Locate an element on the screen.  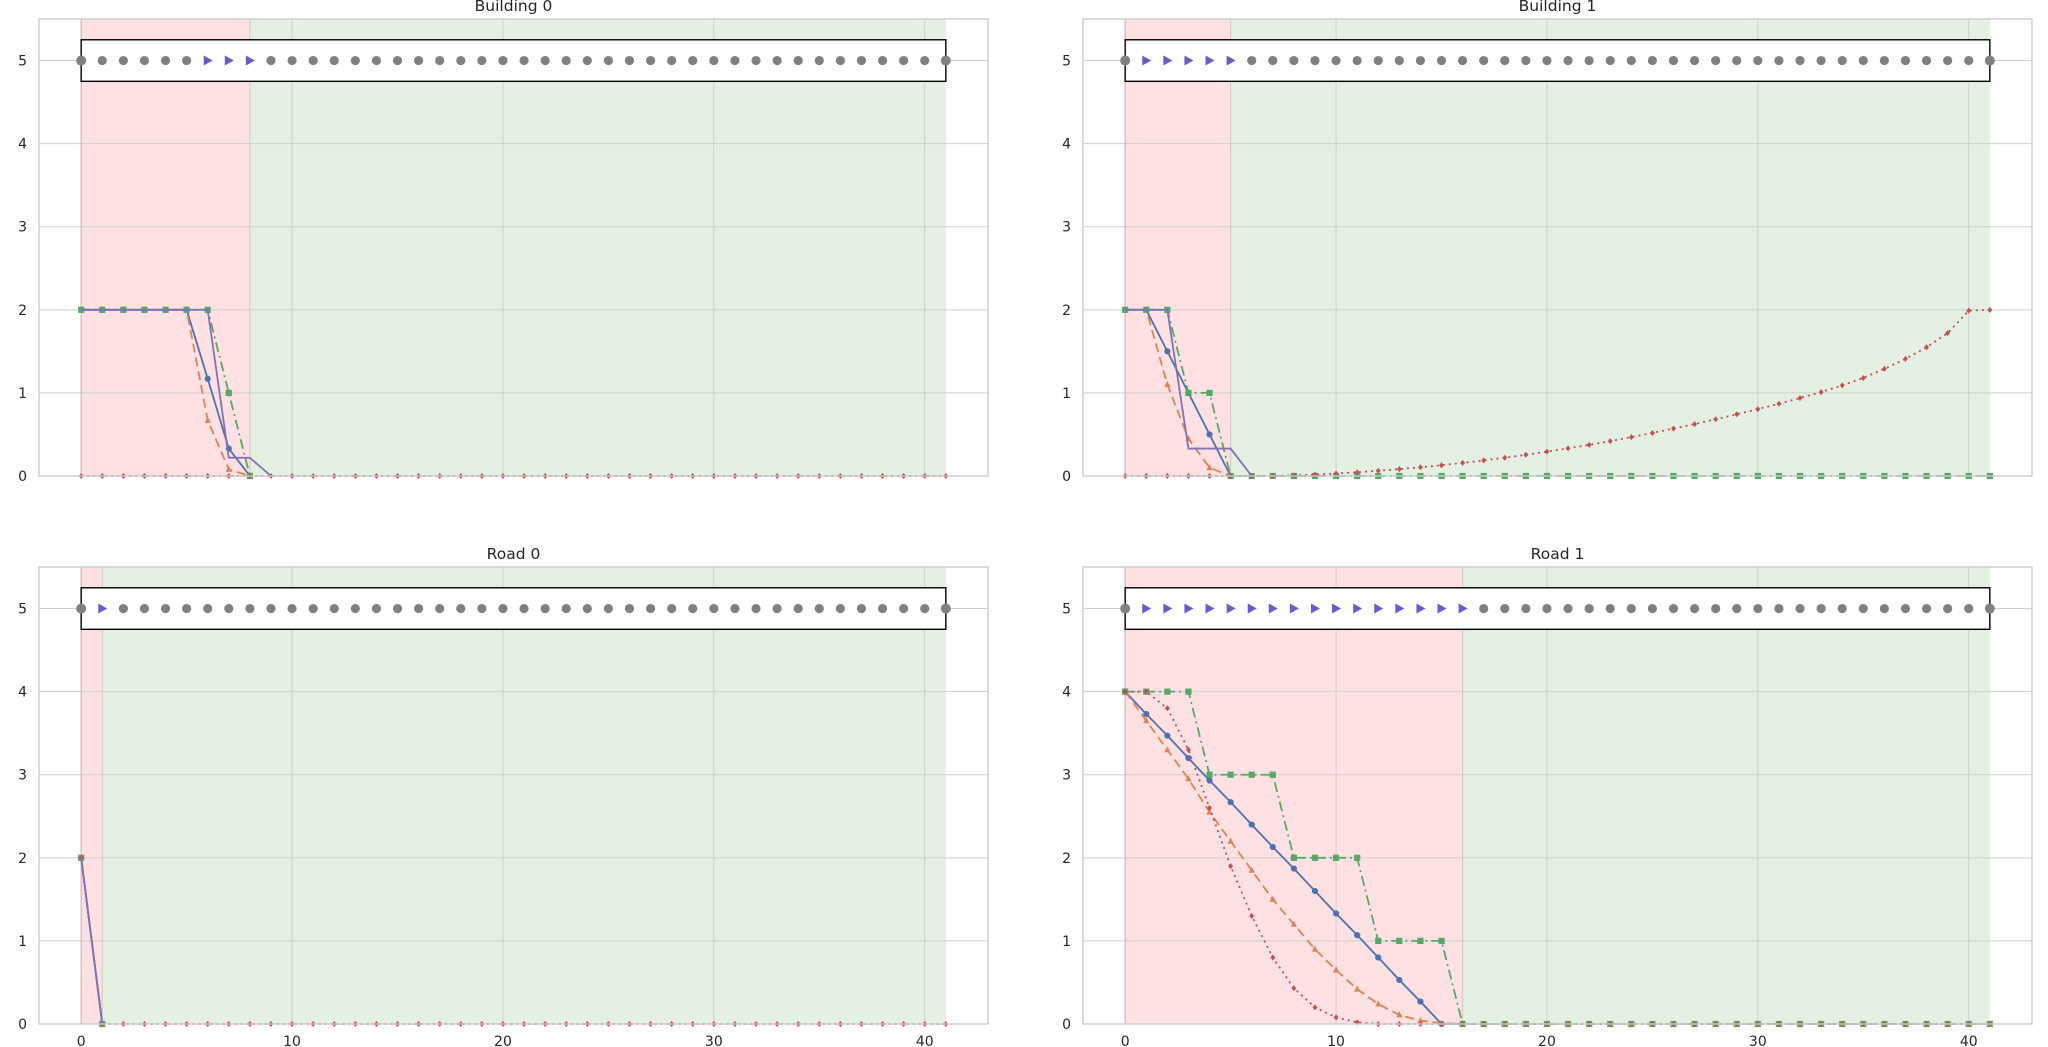
x-tick-label: 20 is located at coordinates (1547, 1040).